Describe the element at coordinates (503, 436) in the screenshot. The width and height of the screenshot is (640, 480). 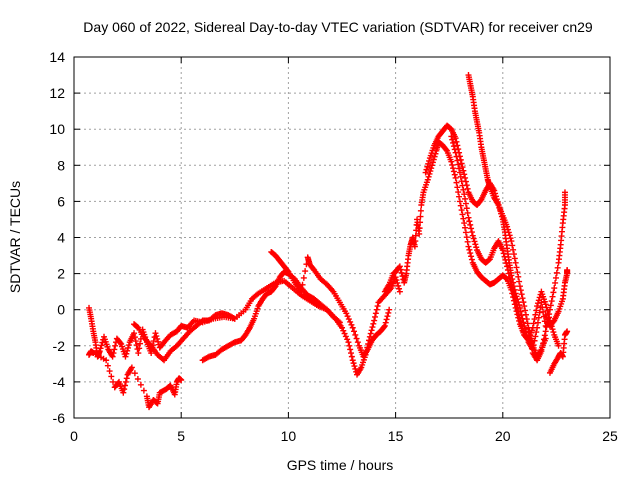
I see `x-tick-label: 20` at that location.